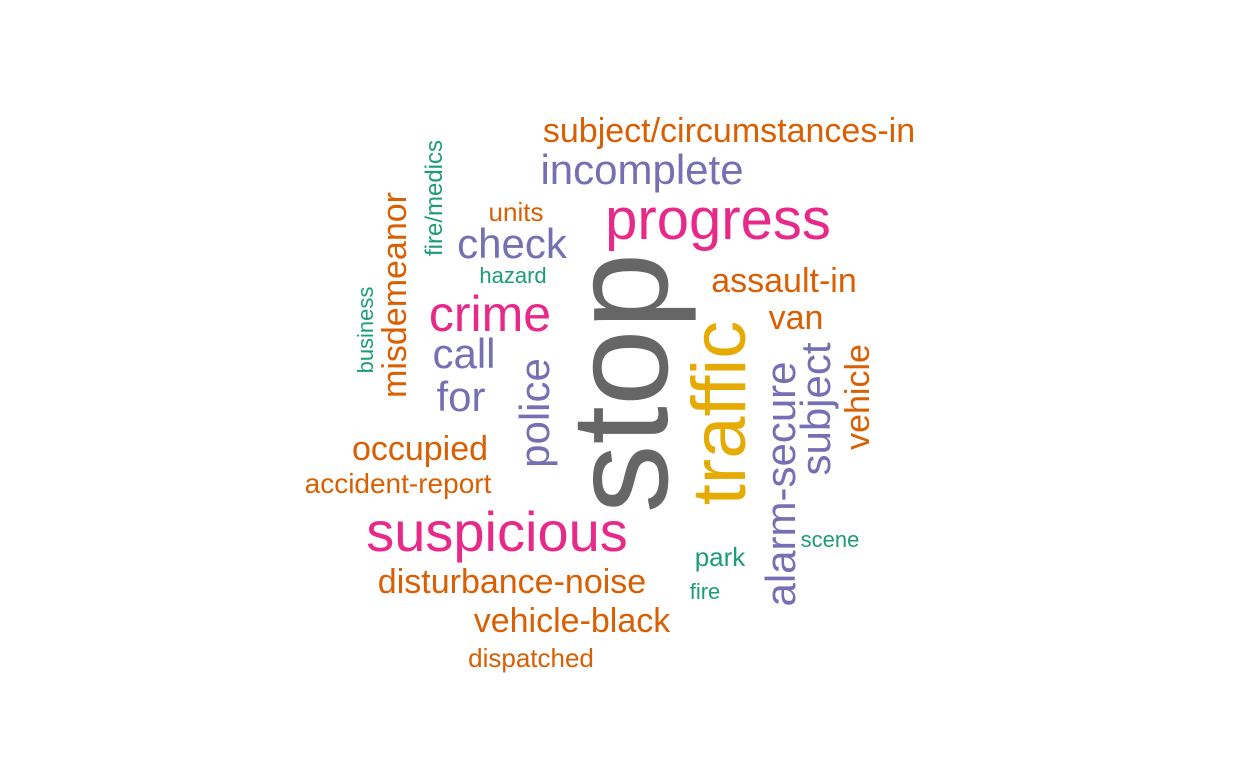 The width and height of the screenshot is (1248, 768). What do you see at coordinates (516, 212) in the screenshot?
I see `word-units: units` at bounding box center [516, 212].